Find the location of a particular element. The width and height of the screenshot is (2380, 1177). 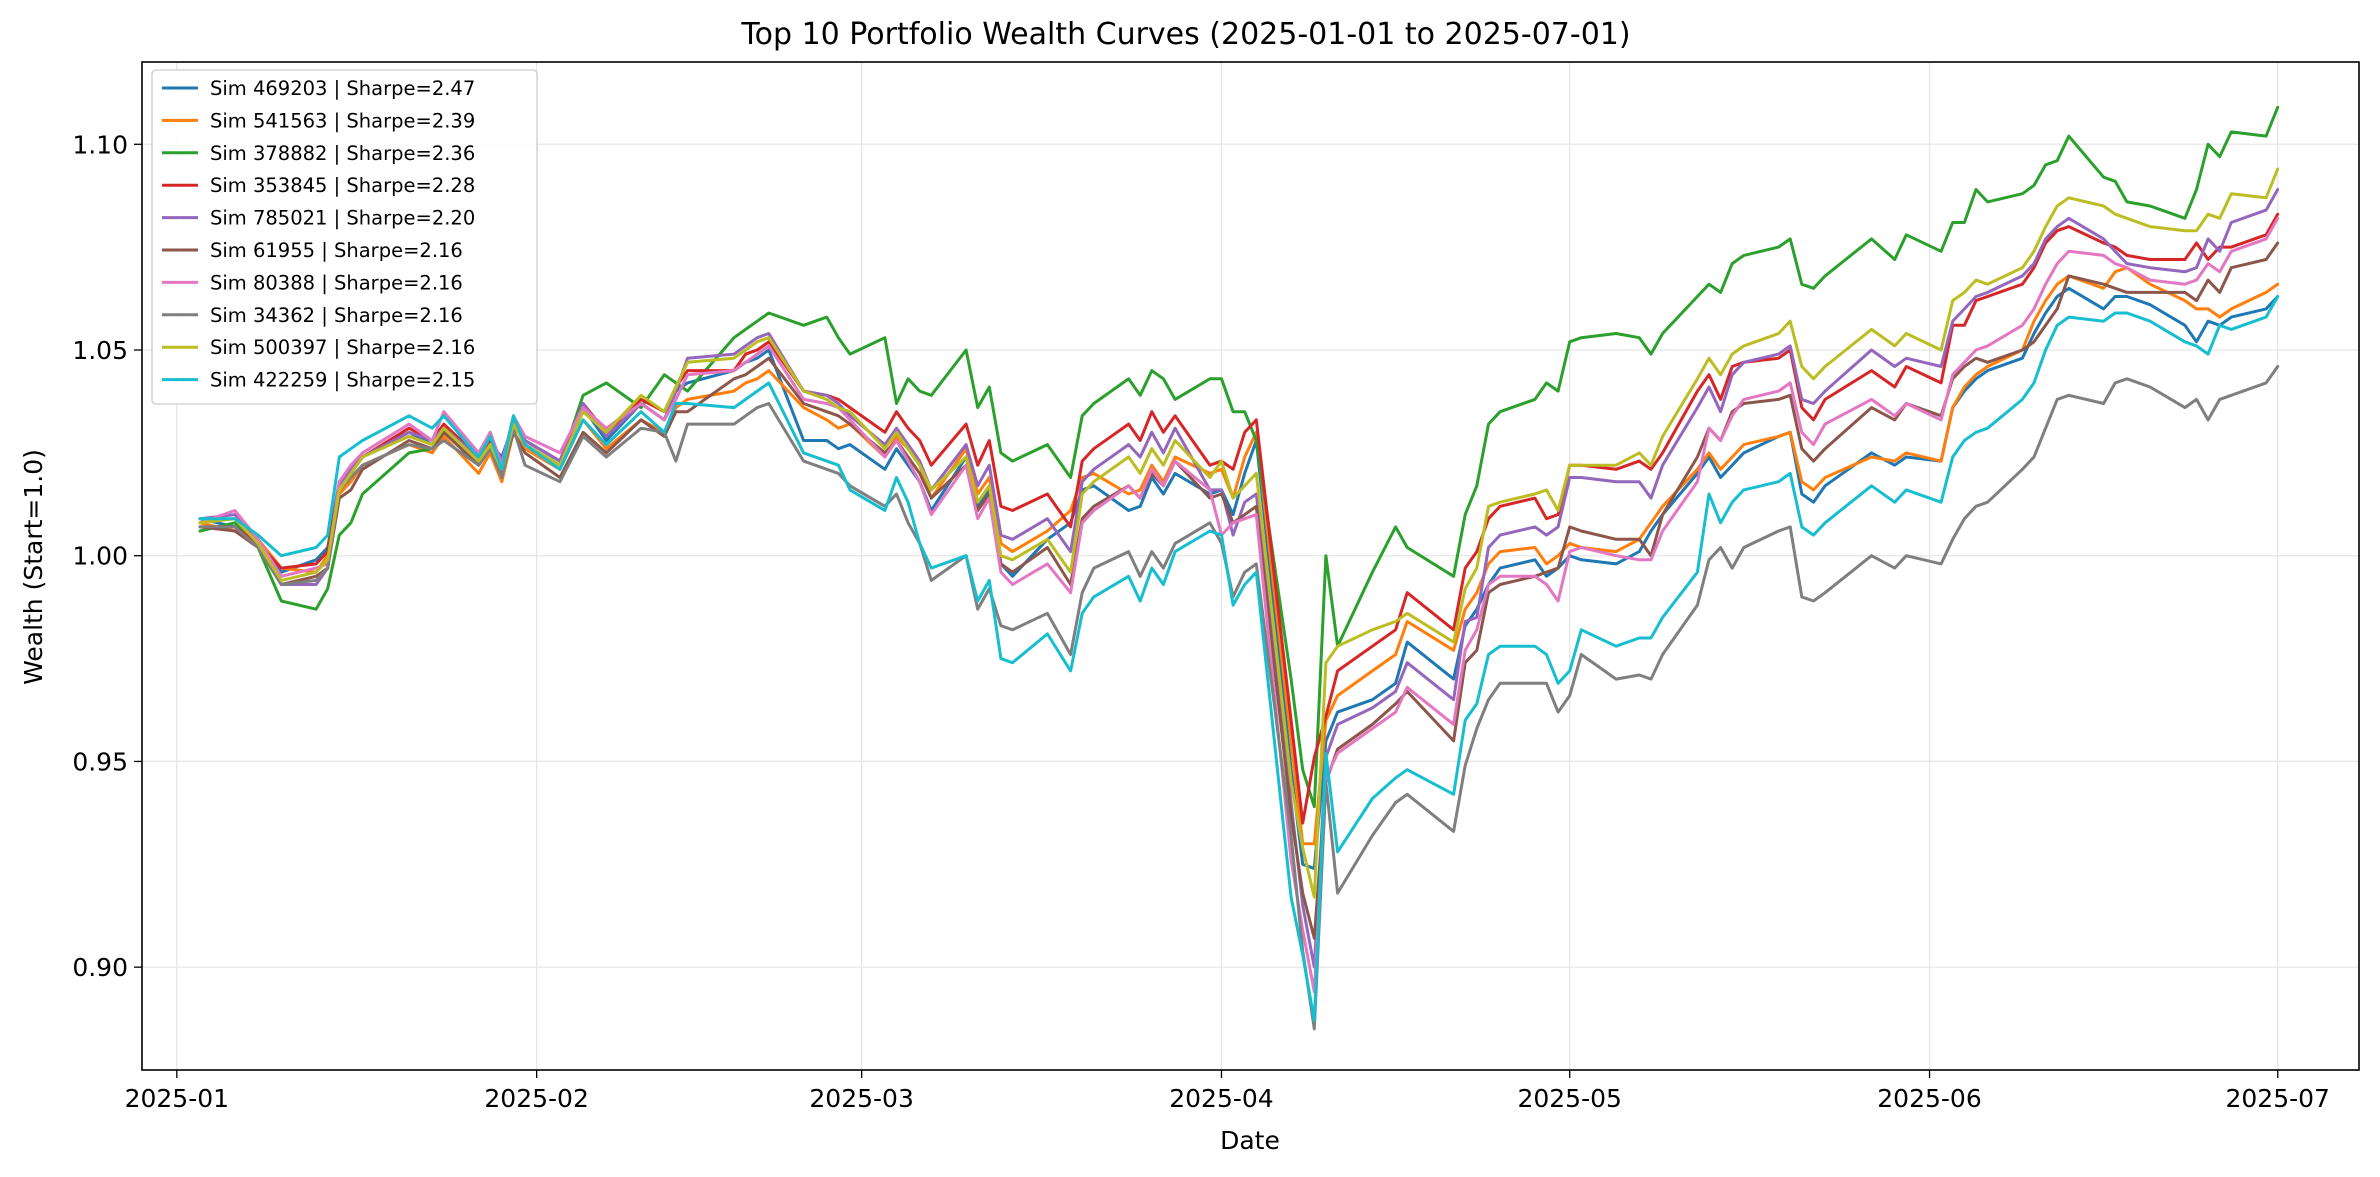

y-tick-label: 1.10 is located at coordinates (100, 144).